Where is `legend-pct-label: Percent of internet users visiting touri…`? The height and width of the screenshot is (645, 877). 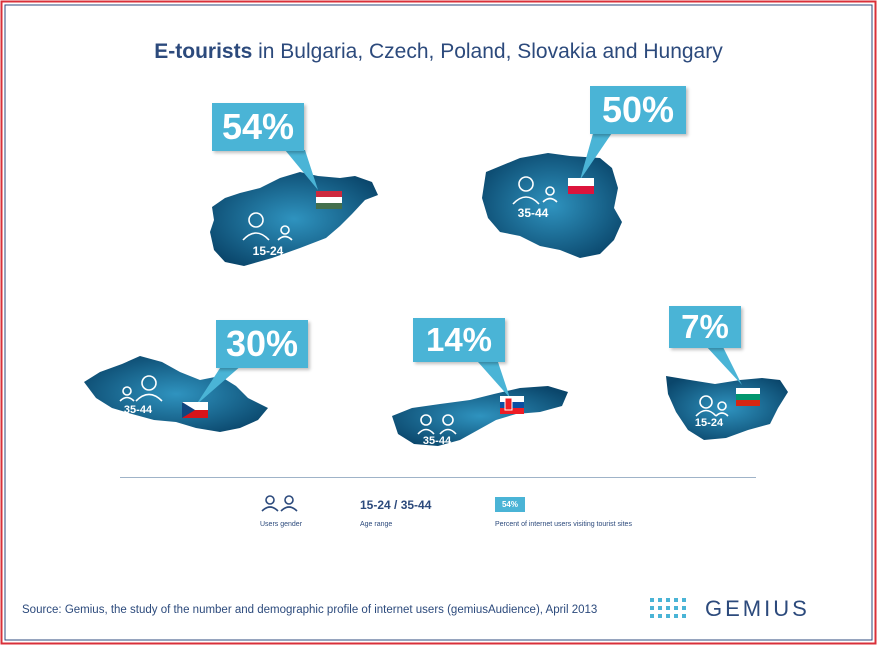
legend-pct-label: Percent of internet users visiting touri… is located at coordinates (563, 524).